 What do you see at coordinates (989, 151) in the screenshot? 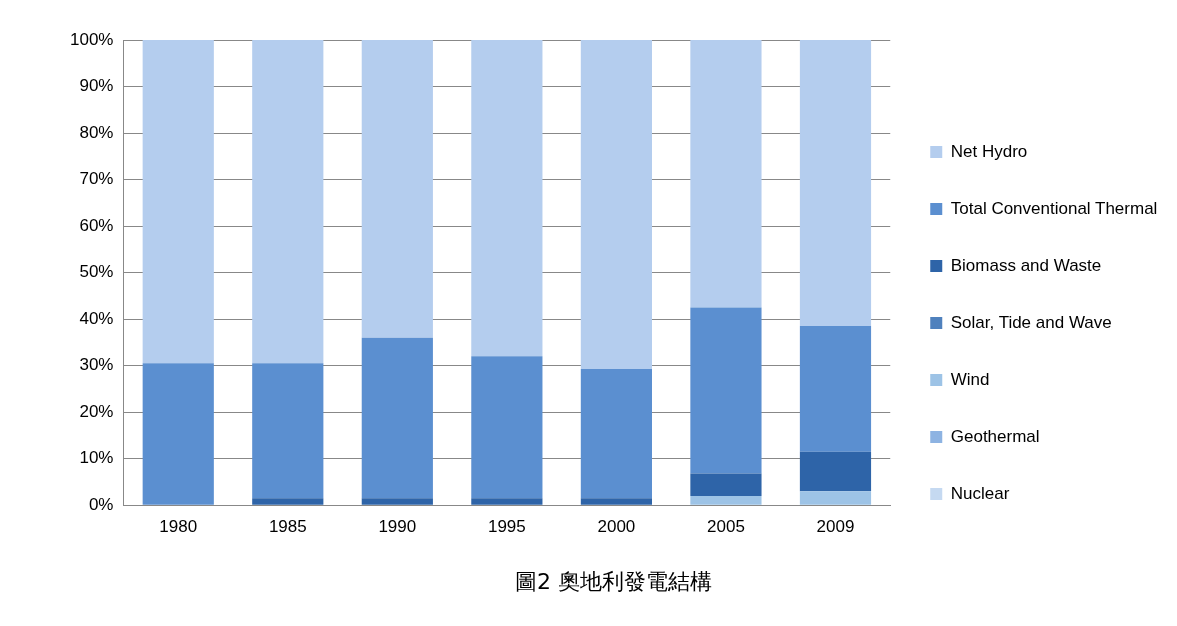
I see `legend-label: Net Hydro` at bounding box center [989, 151].